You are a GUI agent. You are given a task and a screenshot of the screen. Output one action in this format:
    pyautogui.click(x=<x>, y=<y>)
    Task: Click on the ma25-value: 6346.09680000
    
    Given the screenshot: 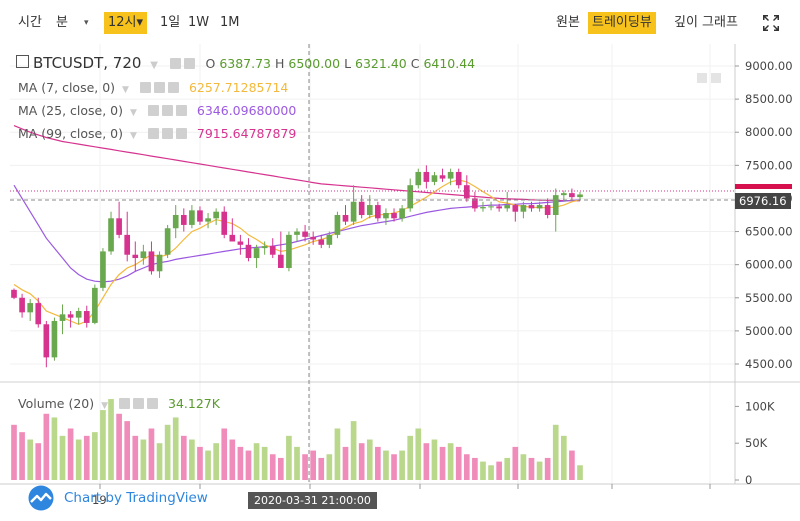 What is the action you would take?
    pyautogui.click(x=246, y=110)
    